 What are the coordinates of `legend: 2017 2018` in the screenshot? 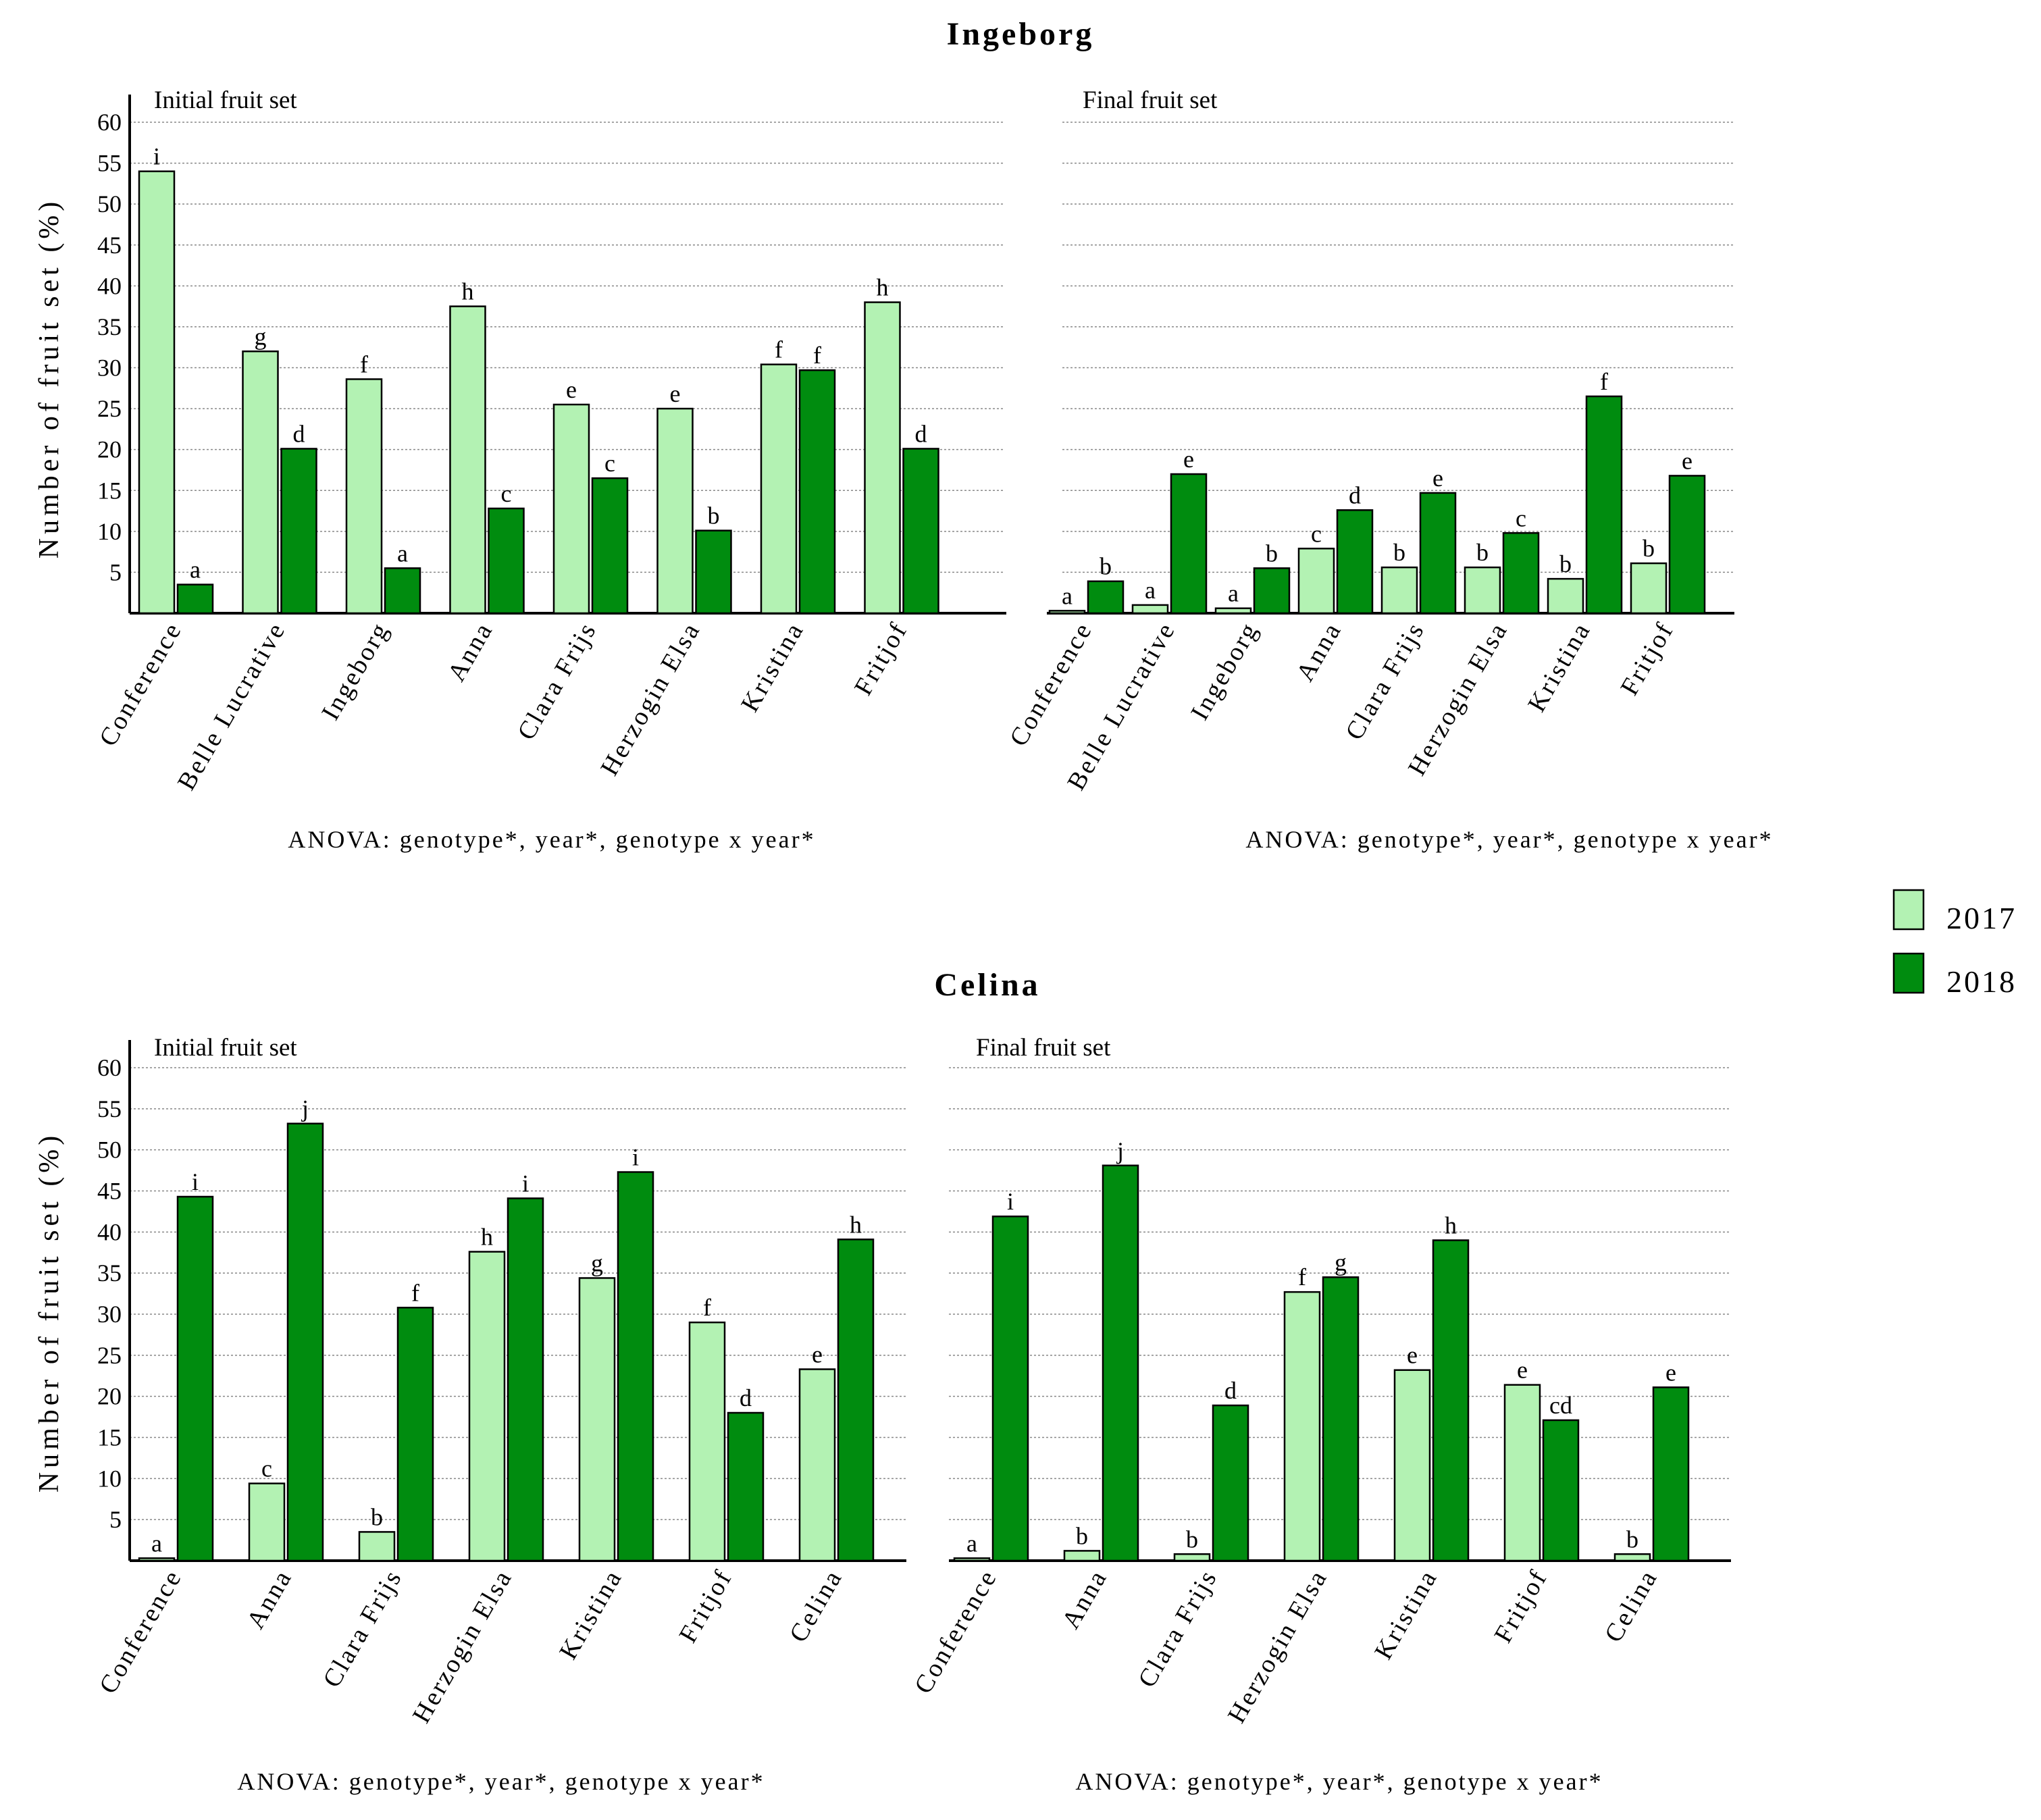 It's located at (1954, 944).